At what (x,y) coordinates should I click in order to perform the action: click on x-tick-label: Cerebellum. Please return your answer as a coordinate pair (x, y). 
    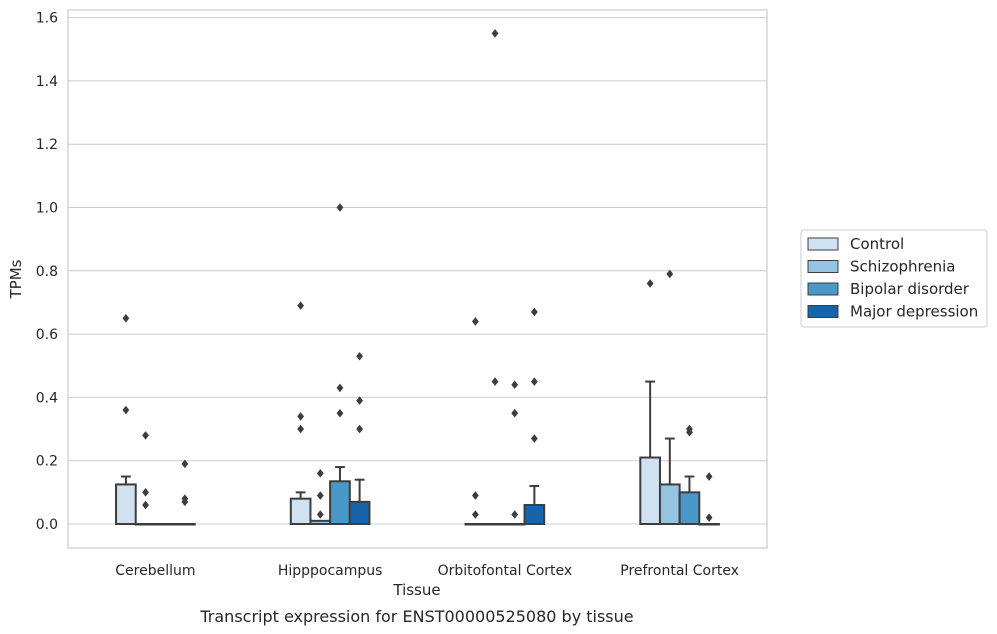
    Looking at the image, I should click on (155, 571).